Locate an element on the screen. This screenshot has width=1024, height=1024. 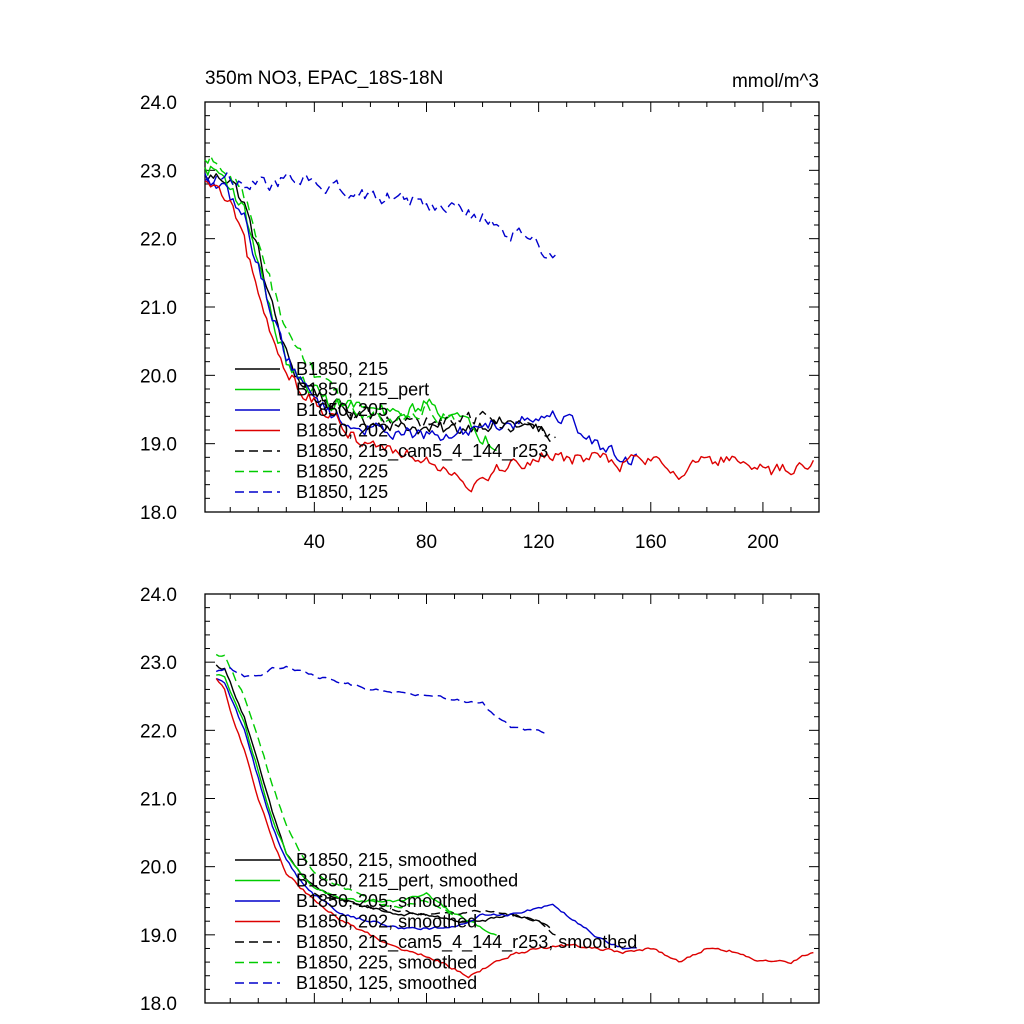
legend-label: B1850, 202, smoothed is located at coordinates (386, 922).